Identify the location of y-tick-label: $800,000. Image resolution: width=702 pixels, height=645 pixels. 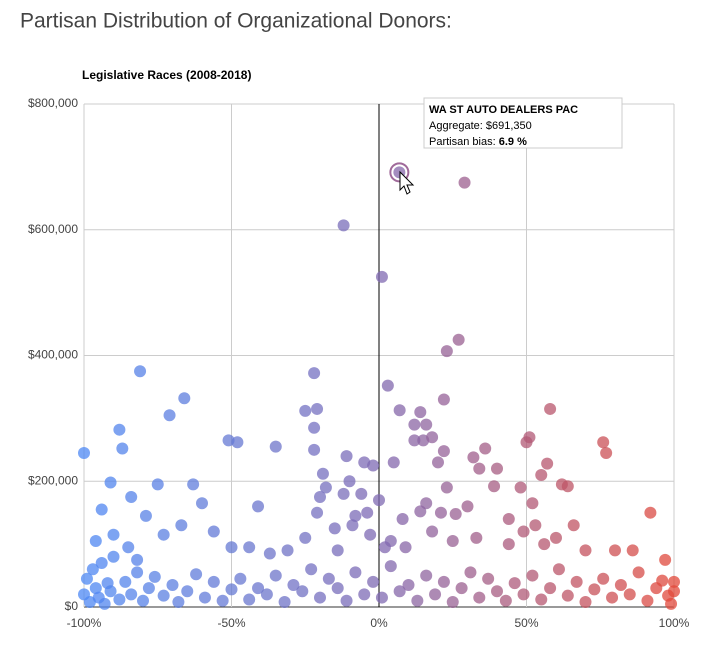
(53, 103).